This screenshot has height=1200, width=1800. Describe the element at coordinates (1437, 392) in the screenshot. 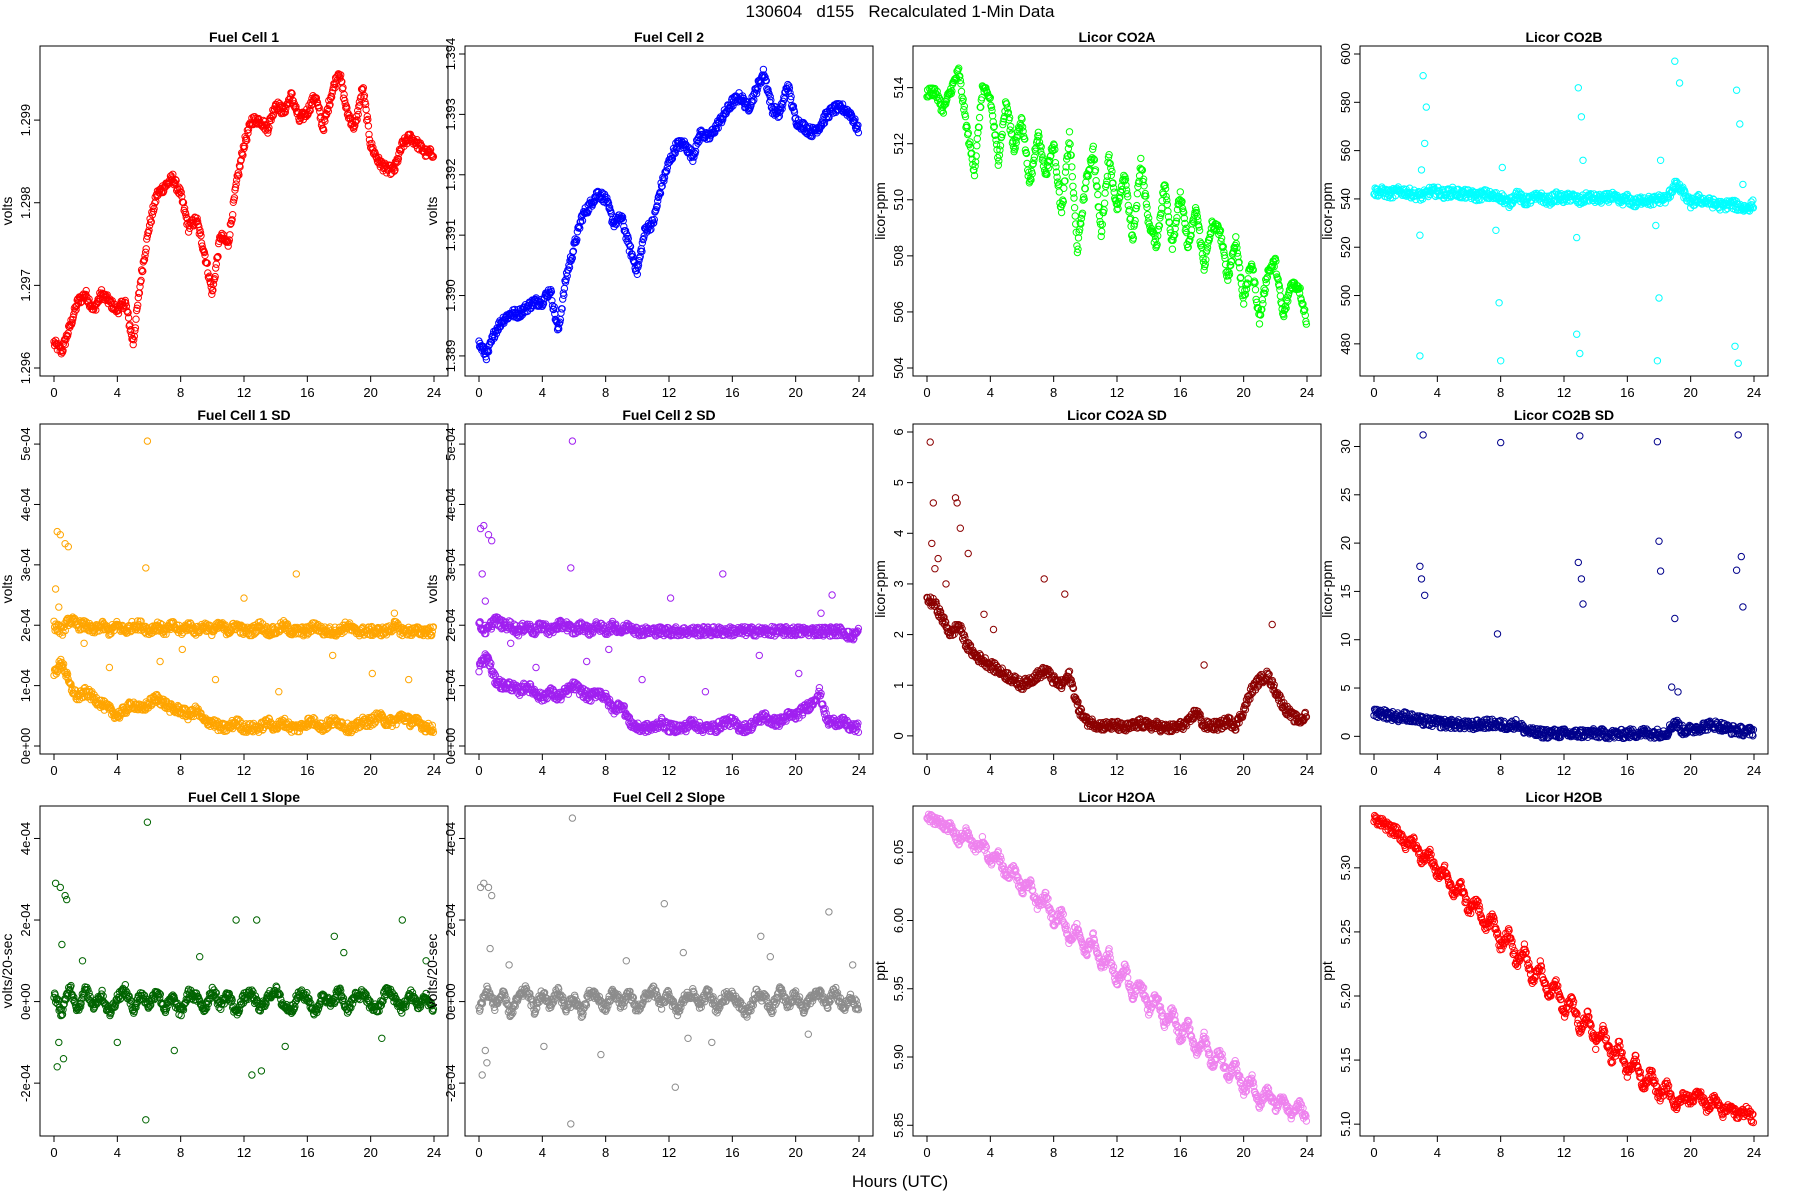

I see `x-tick-label: 4` at that location.